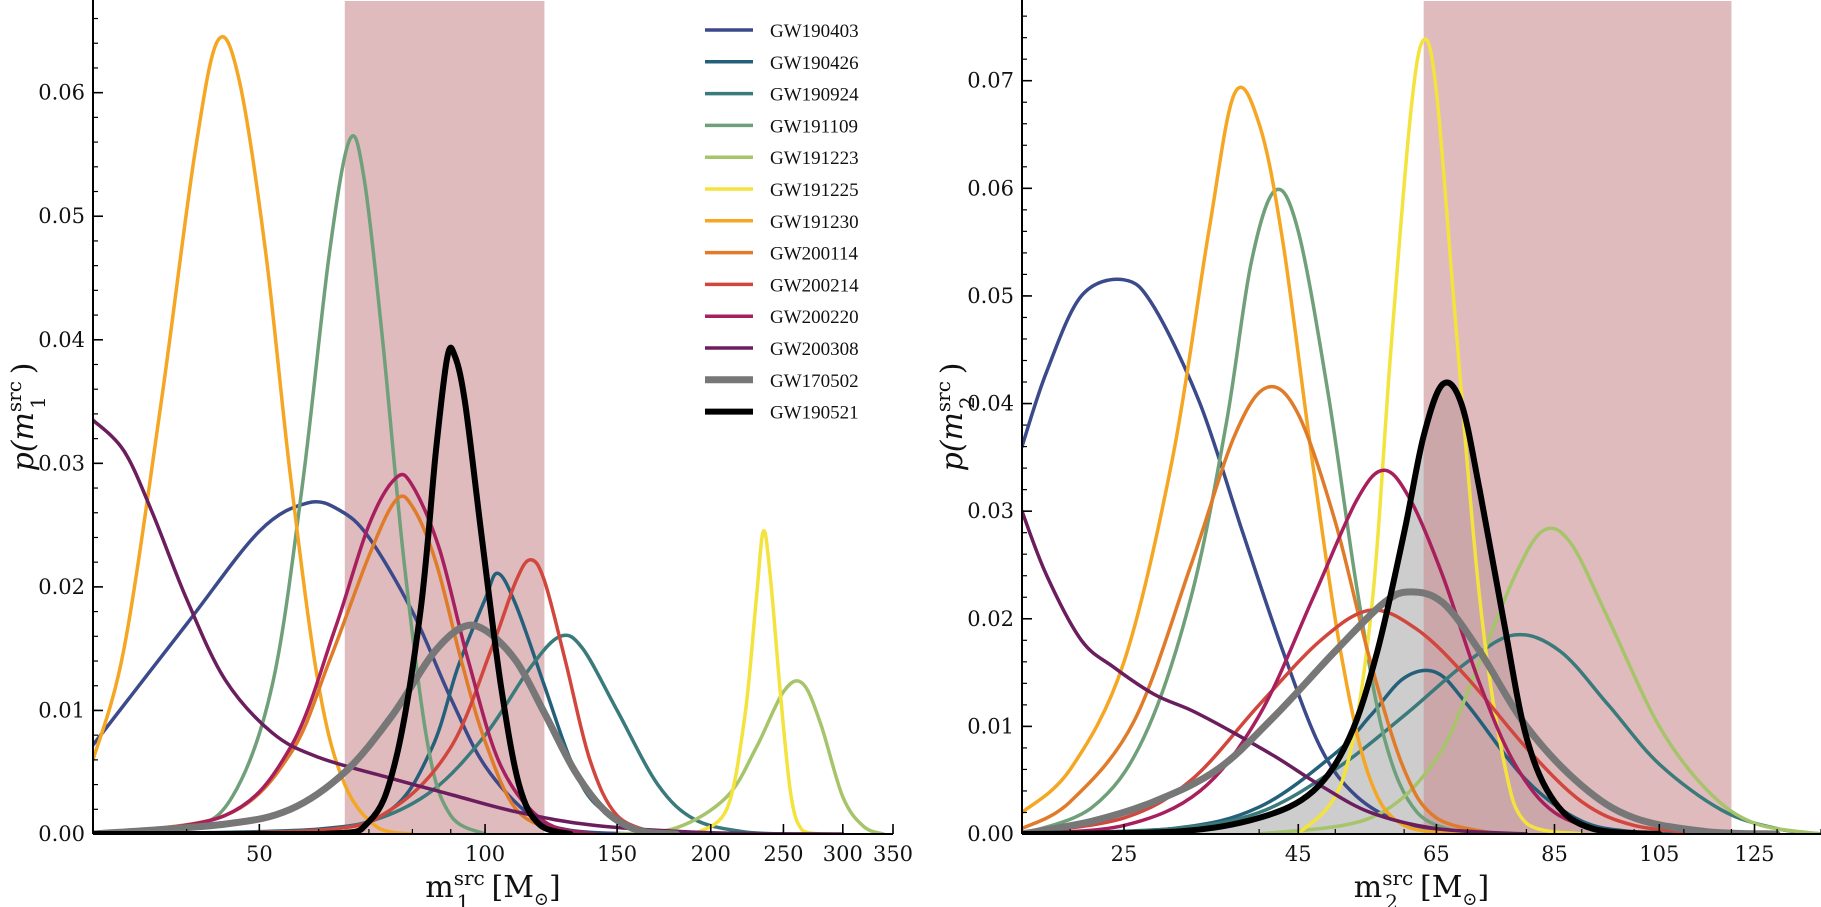 This screenshot has width=1821, height=907. What do you see at coordinates (1754, 854) in the screenshot?
I see `x-tick-label: 125` at bounding box center [1754, 854].